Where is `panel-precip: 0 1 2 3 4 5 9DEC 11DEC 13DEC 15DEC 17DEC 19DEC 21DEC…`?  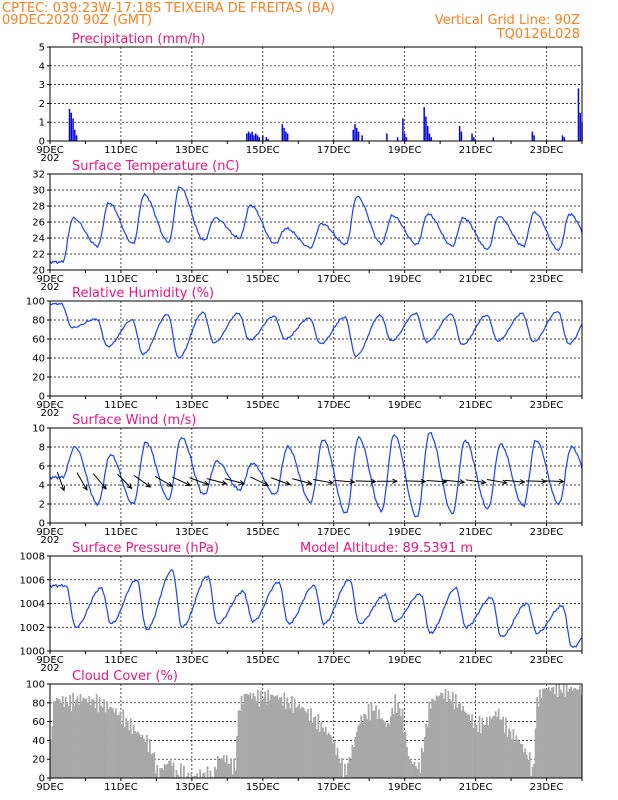
panel-precip: 0 1 2 3 4 5 9DEC 11DEC 13DEC 15DEC 17DEC 19DEC 21DEC… is located at coordinates (309, 98).